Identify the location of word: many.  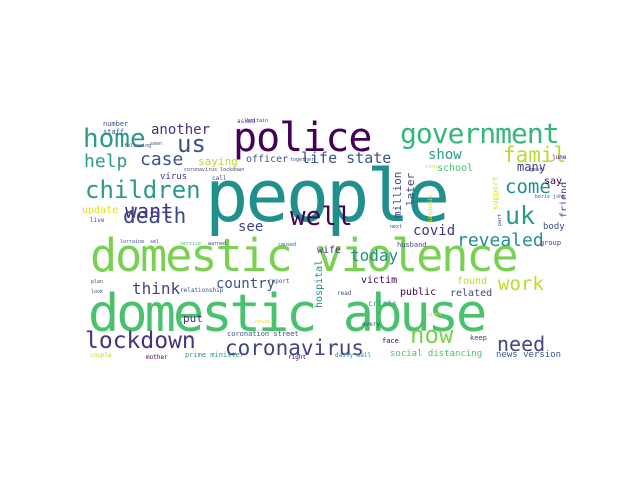
(531, 167).